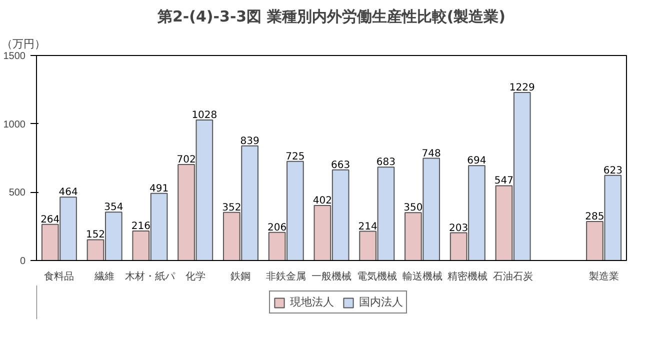 Image resolution: width=651 pixels, height=361 pixels. I want to click on data-label: 1028, so click(205, 116).